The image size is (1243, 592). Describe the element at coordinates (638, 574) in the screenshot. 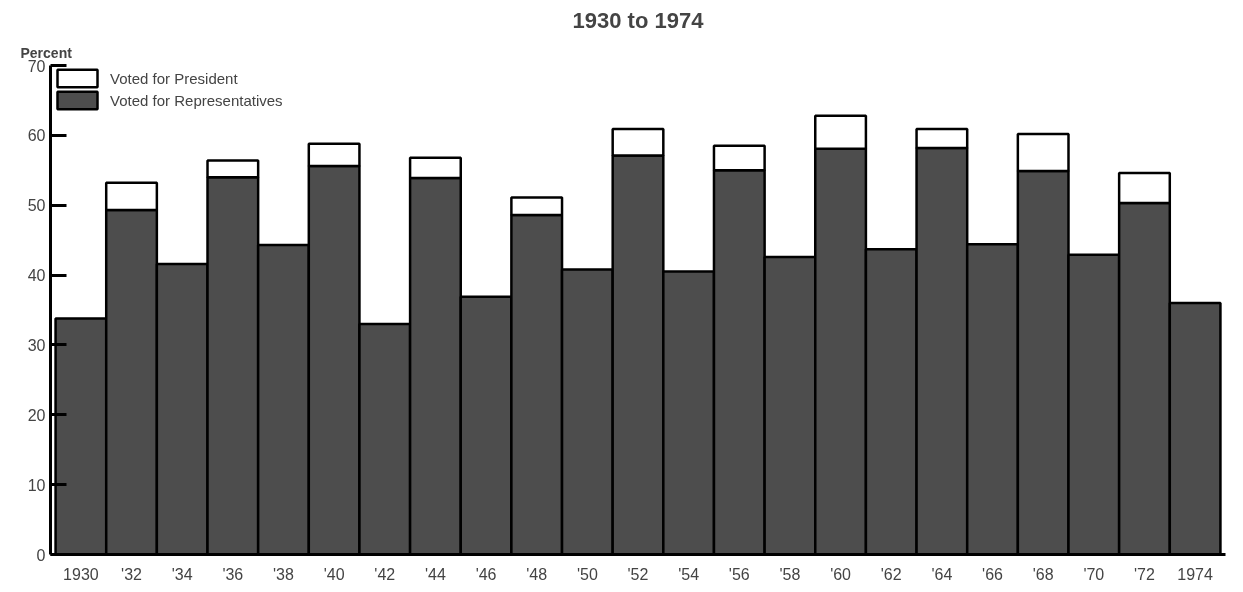

I see `x-tick-label: '52` at that location.